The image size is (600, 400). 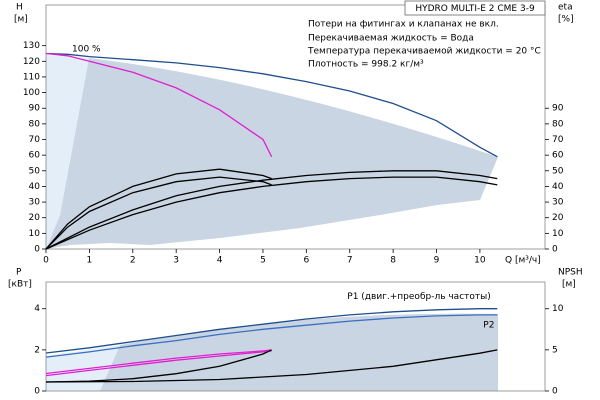 I want to click on series-label: P1 (двиг.+преобр-ль частоты), so click(x=419, y=297).